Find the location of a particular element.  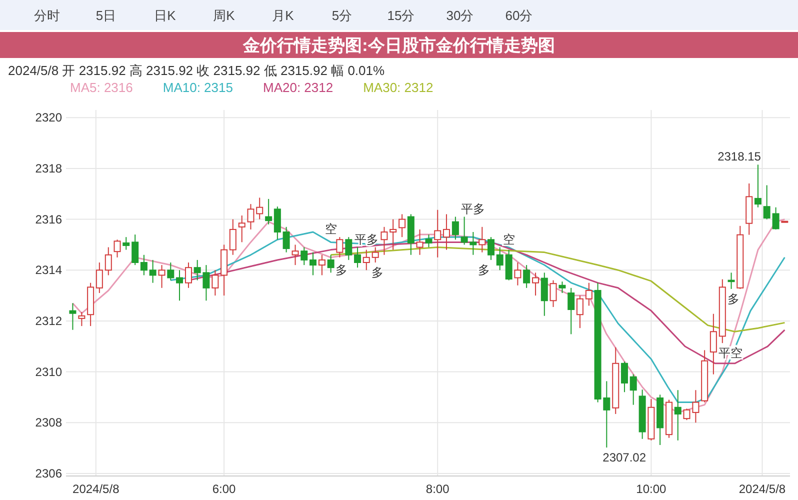

chart-title: 金价行情走势图:今日股市金价行情走势图 is located at coordinates (398, 45).